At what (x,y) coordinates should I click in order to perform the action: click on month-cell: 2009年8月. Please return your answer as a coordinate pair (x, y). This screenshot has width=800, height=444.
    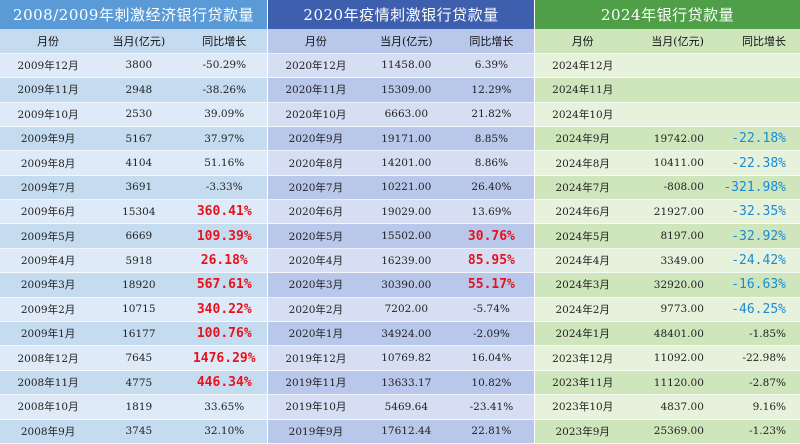
    Looking at the image, I should click on (48, 163).